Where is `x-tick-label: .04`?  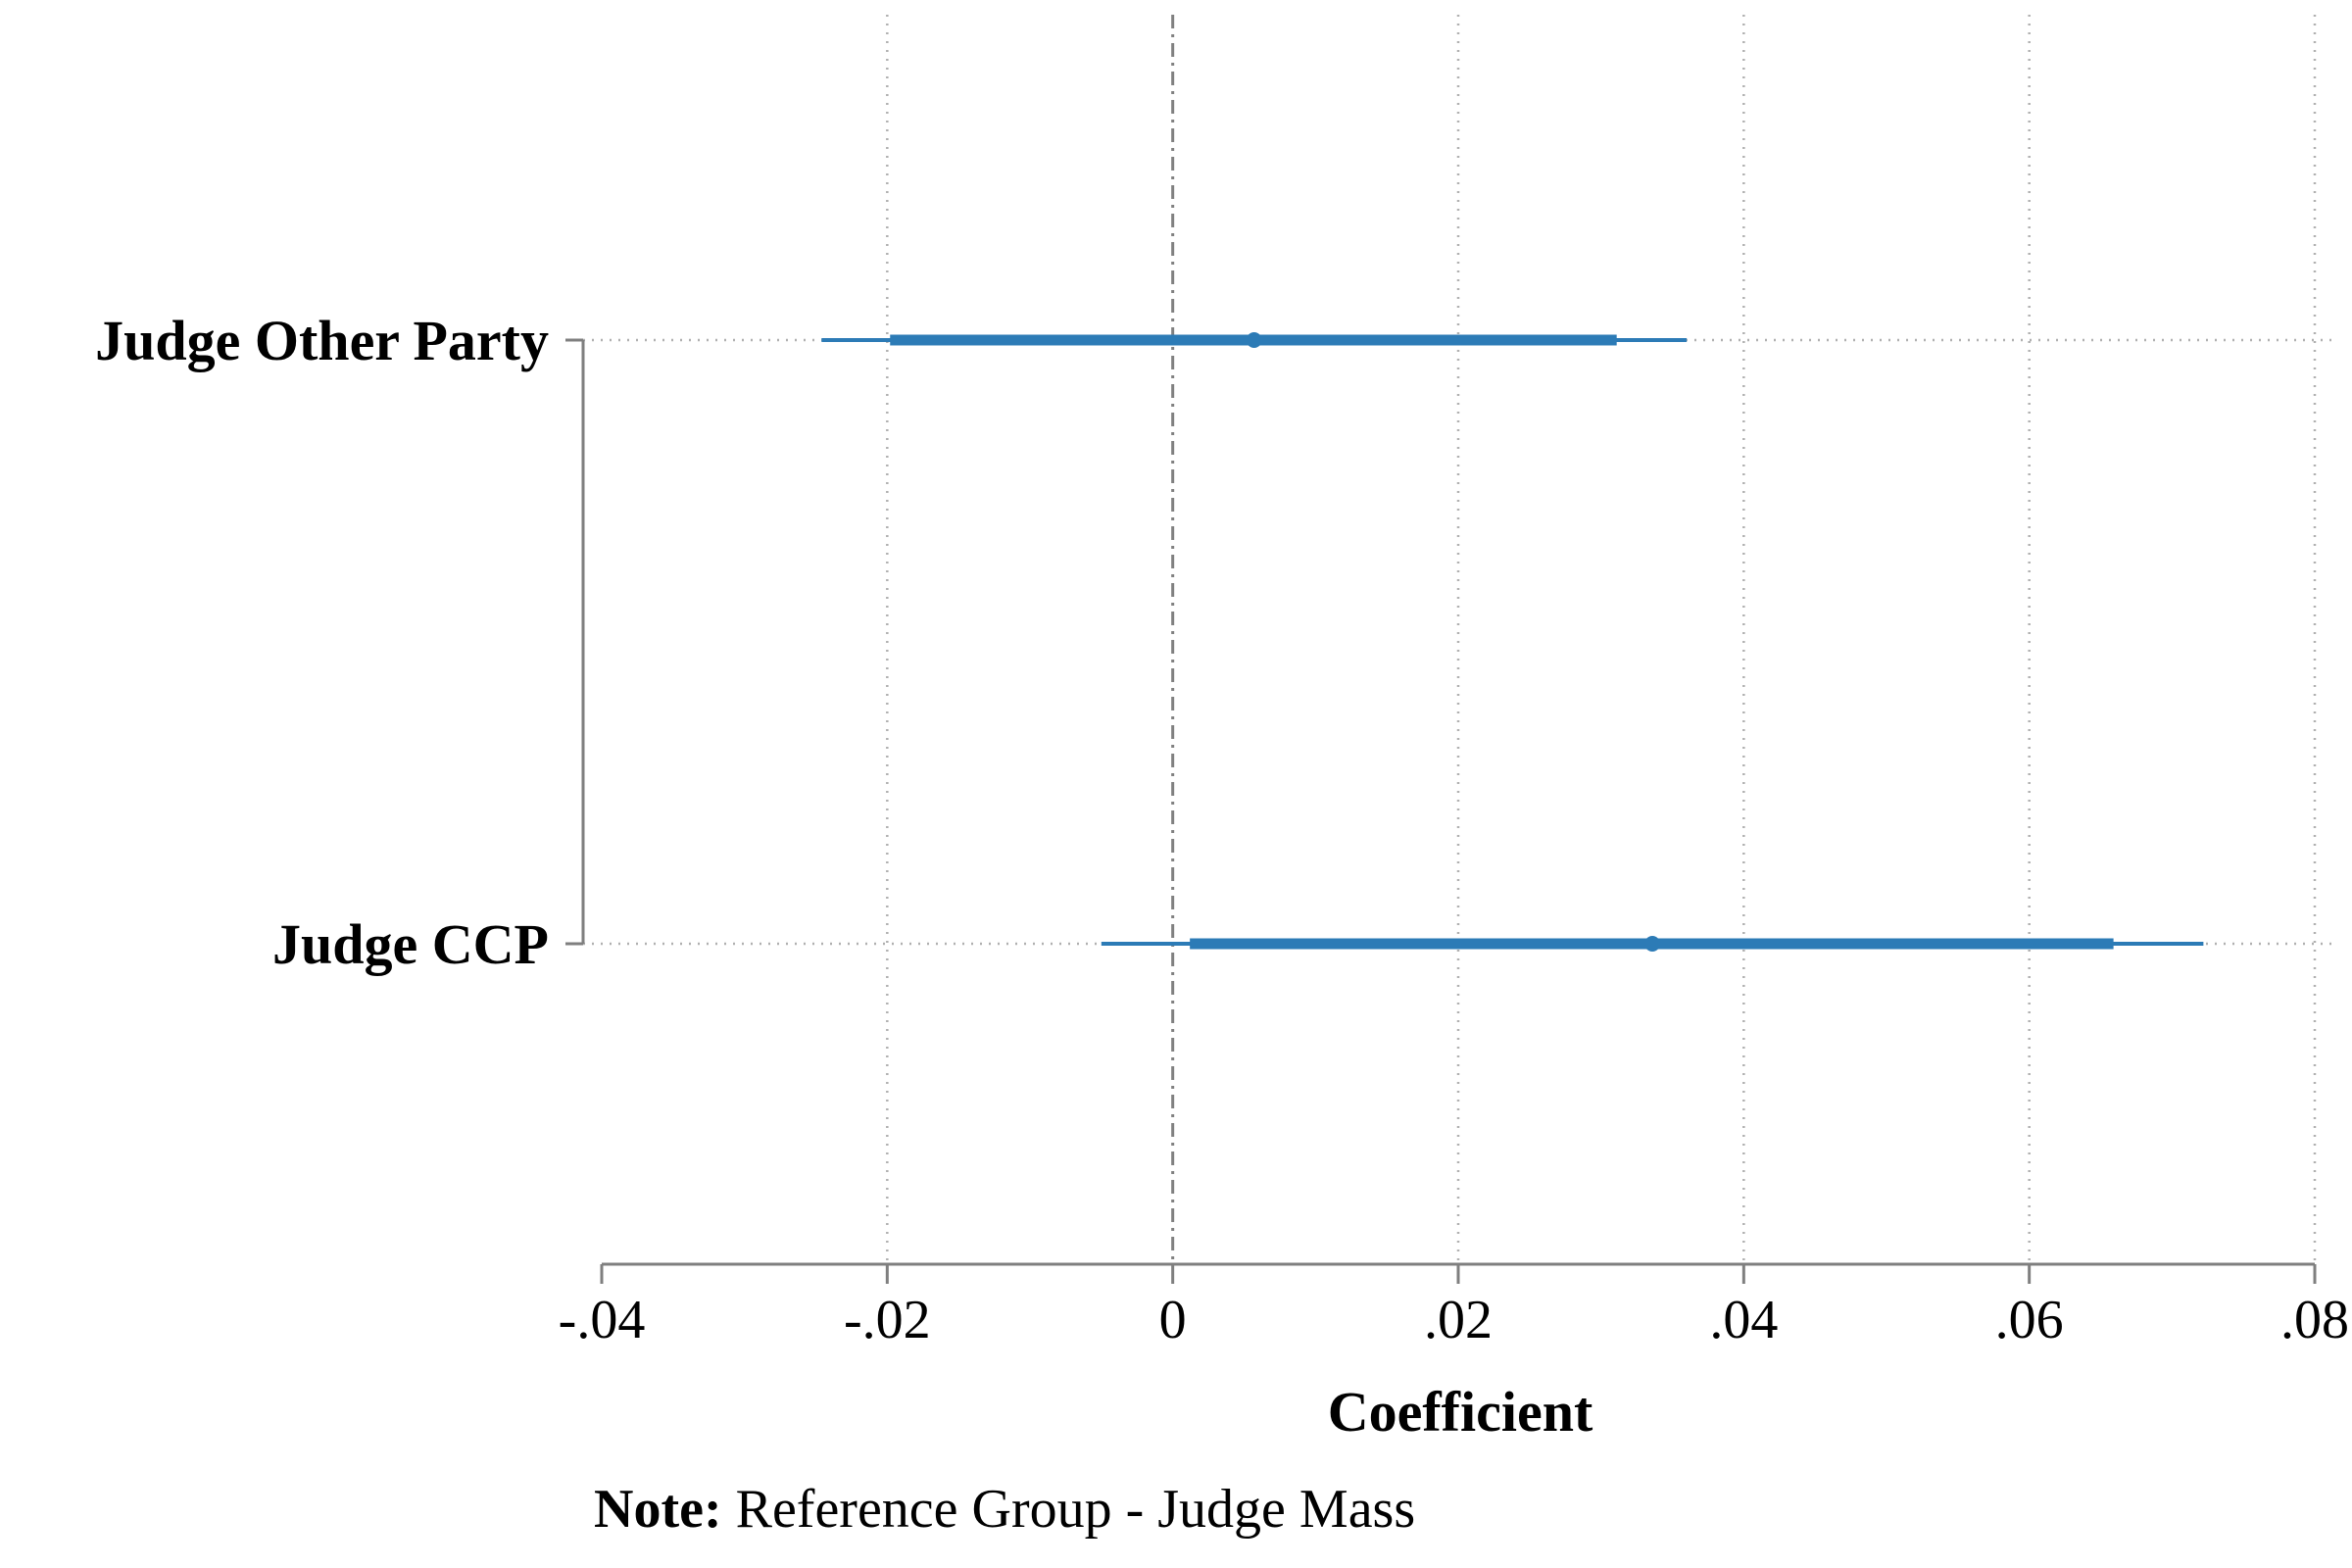 x-tick-label: .04 is located at coordinates (1743, 1320).